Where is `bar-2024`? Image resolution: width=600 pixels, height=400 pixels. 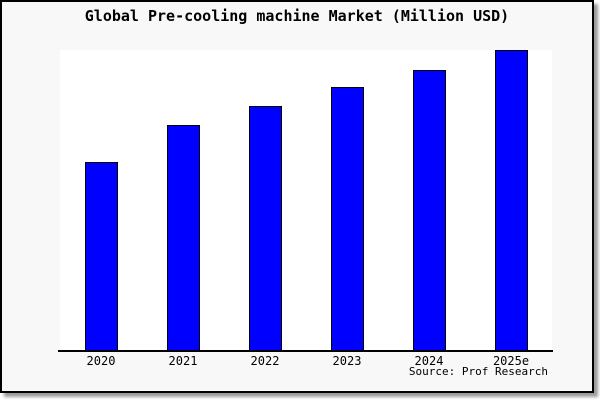
bar-2024 is located at coordinates (429, 210).